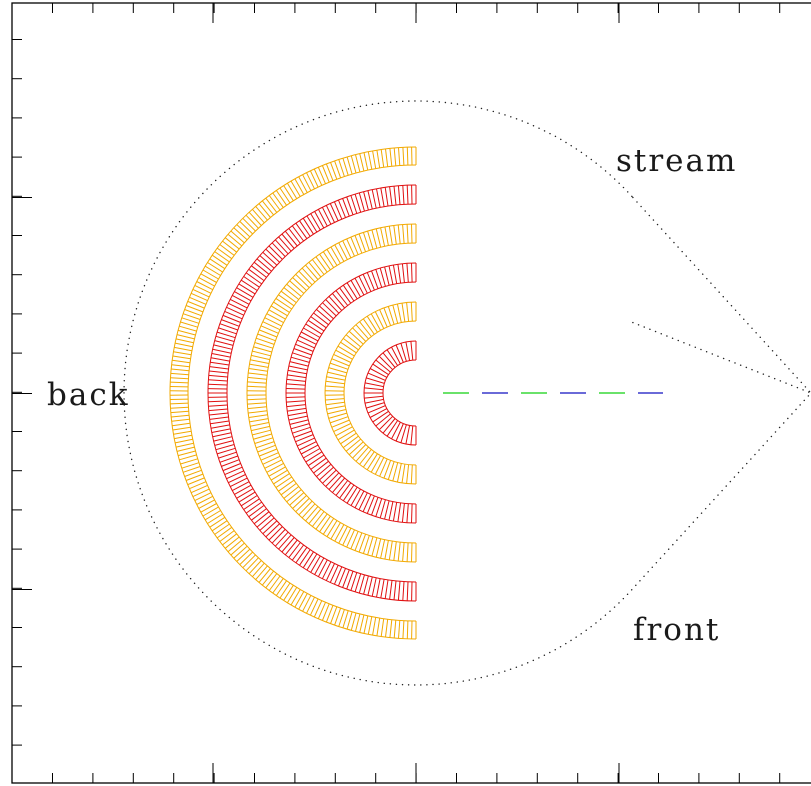 The image size is (811, 786). What do you see at coordinates (676, 630) in the screenshot?
I see `label-front: front` at bounding box center [676, 630].